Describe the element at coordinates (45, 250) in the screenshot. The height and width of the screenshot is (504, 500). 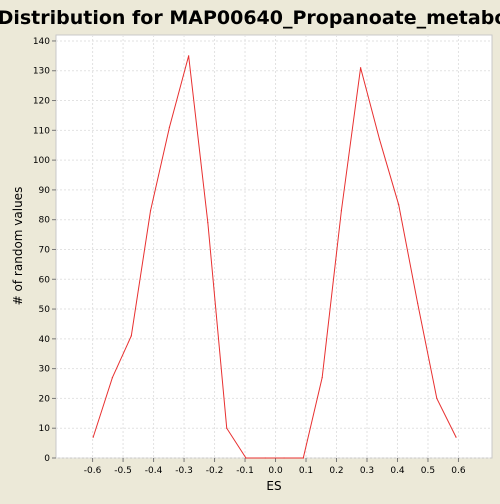
I see `y-tick-label: 70` at that location.